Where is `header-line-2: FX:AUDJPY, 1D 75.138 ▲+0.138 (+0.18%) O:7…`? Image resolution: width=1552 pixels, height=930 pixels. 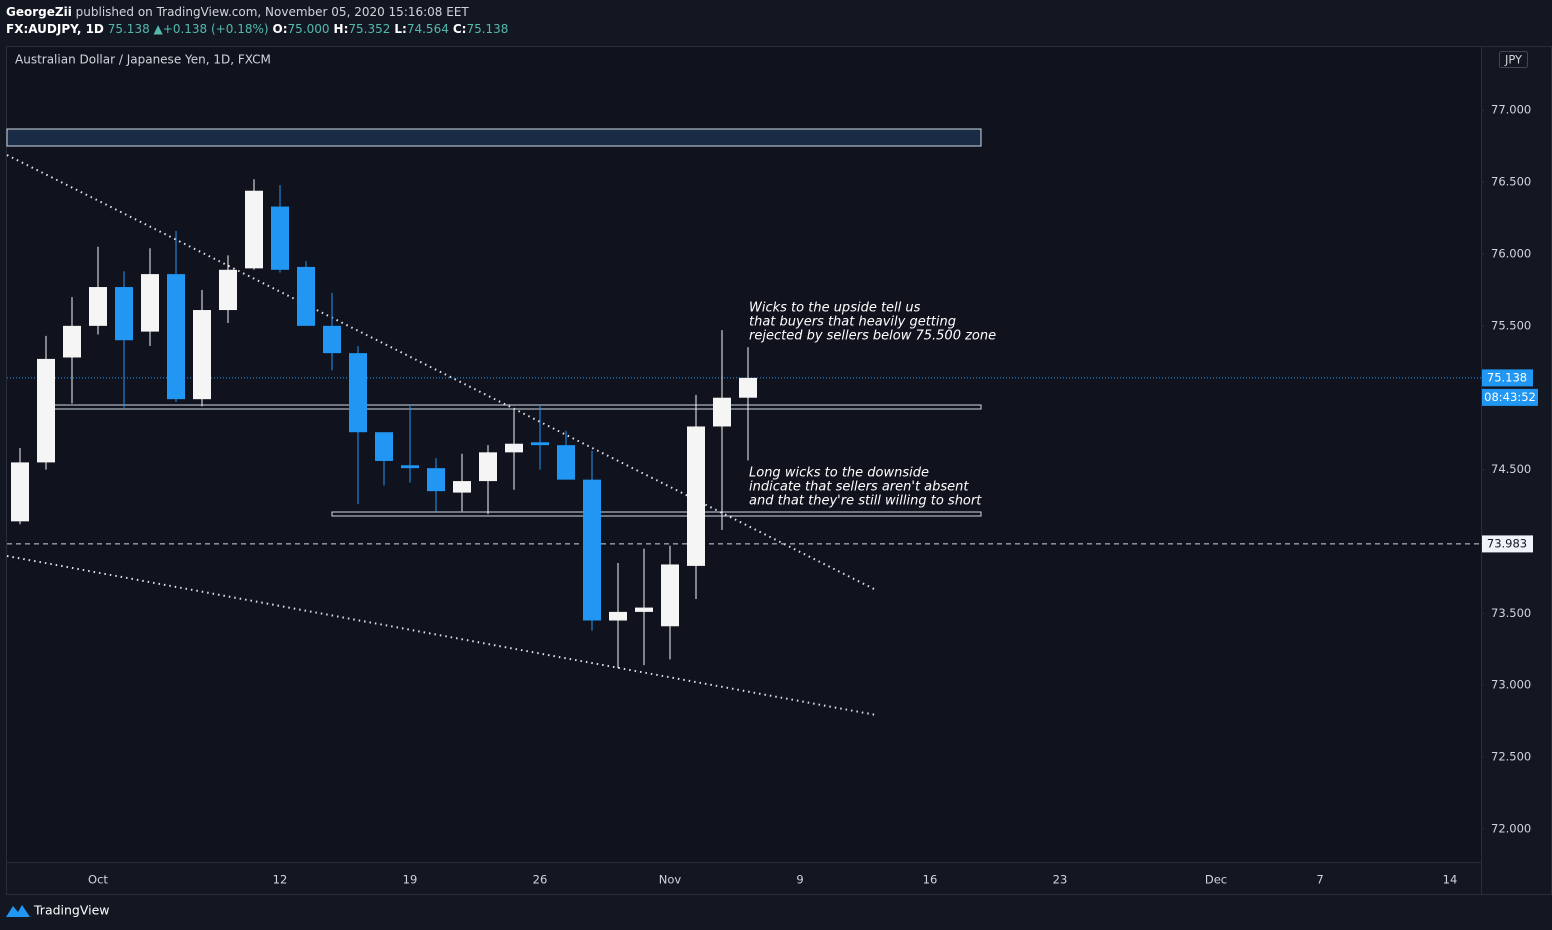
header-line-2: FX:AUDJPY, 1D 75.138 ▲+0.138 (+0.18%) O:7… is located at coordinates (257, 29).